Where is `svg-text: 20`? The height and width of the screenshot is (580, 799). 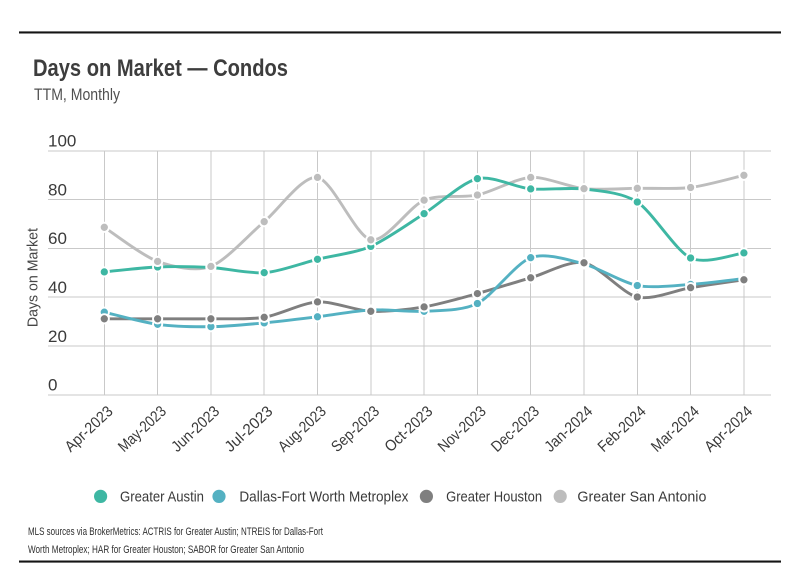
svg-text: 20 is located at coordinates (57, 336).